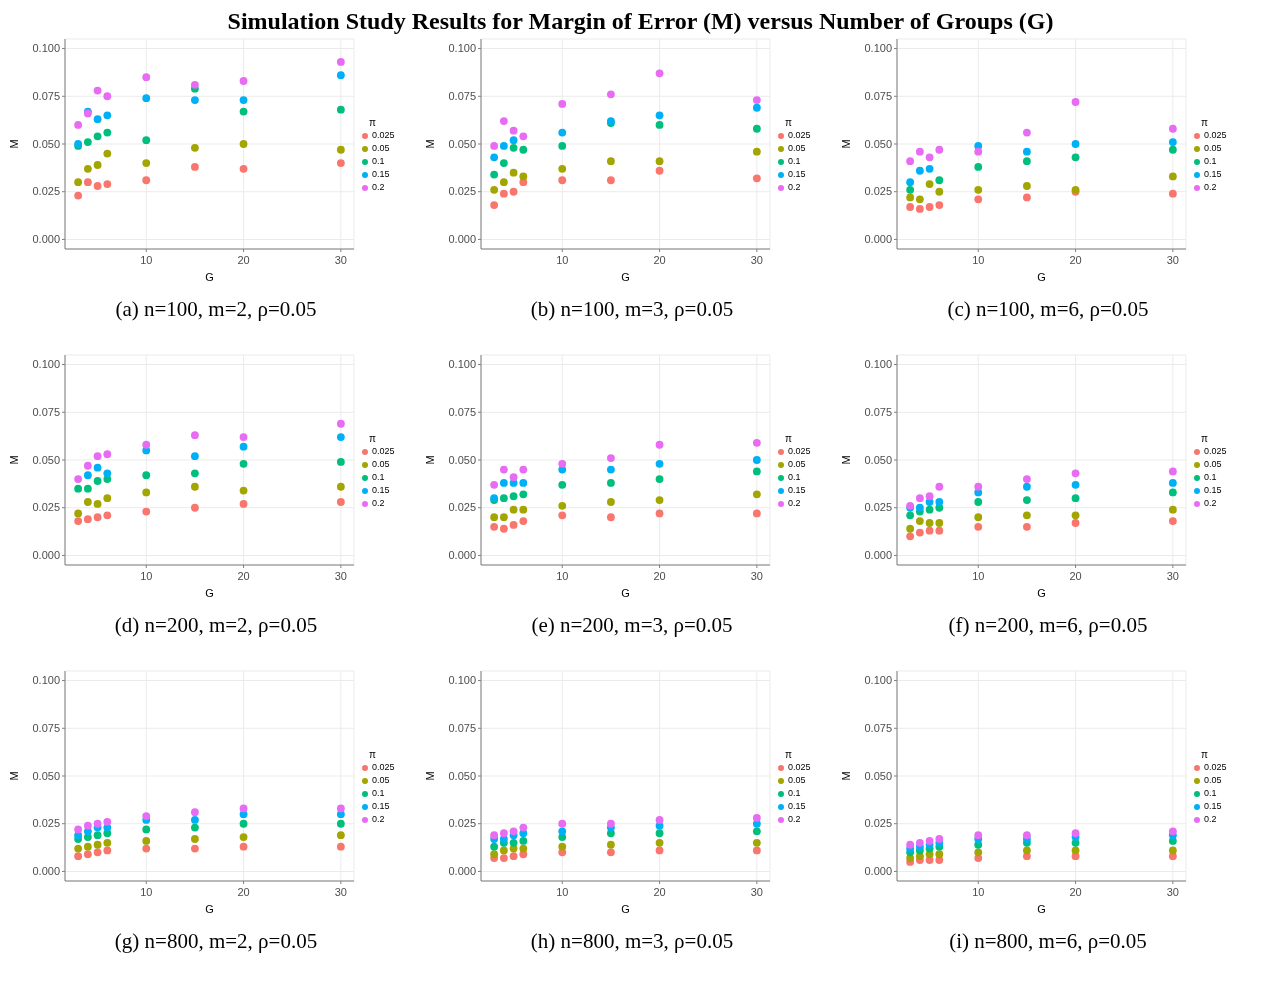  What do you see at coordinates (632, 309) in the screenshot?
I see `text: (b) n=100, m=3, ρ=0.05` at bounding box center [632, 309].